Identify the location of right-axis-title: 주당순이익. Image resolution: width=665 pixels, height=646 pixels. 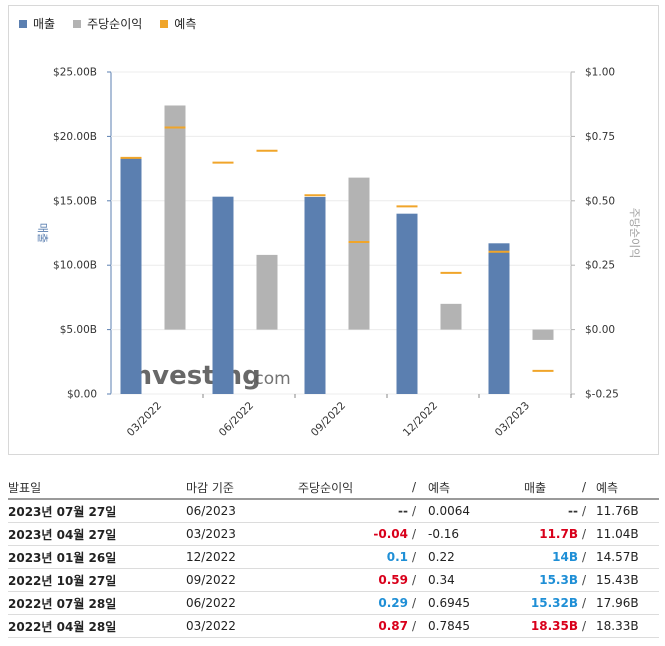
(634, 233).